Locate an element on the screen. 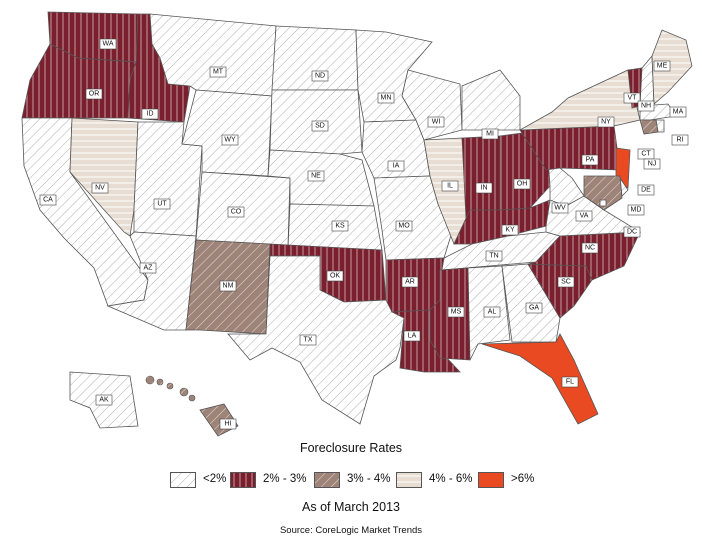  state-label-mi: MI is located at coordinates (490, 134).